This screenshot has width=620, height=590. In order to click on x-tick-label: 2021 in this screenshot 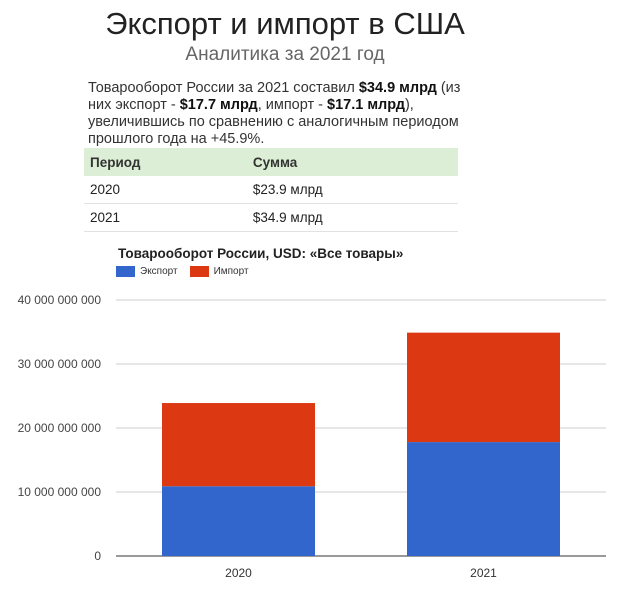, I will do `click(483, 573)`.